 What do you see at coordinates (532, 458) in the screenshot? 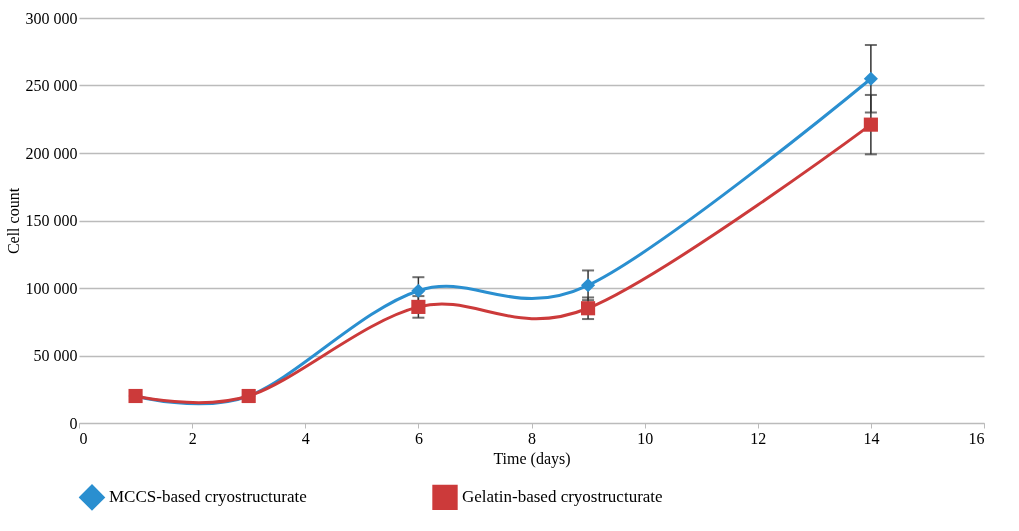
I see `x-axis-title: Time (days)` at bounding box center [532, 458].